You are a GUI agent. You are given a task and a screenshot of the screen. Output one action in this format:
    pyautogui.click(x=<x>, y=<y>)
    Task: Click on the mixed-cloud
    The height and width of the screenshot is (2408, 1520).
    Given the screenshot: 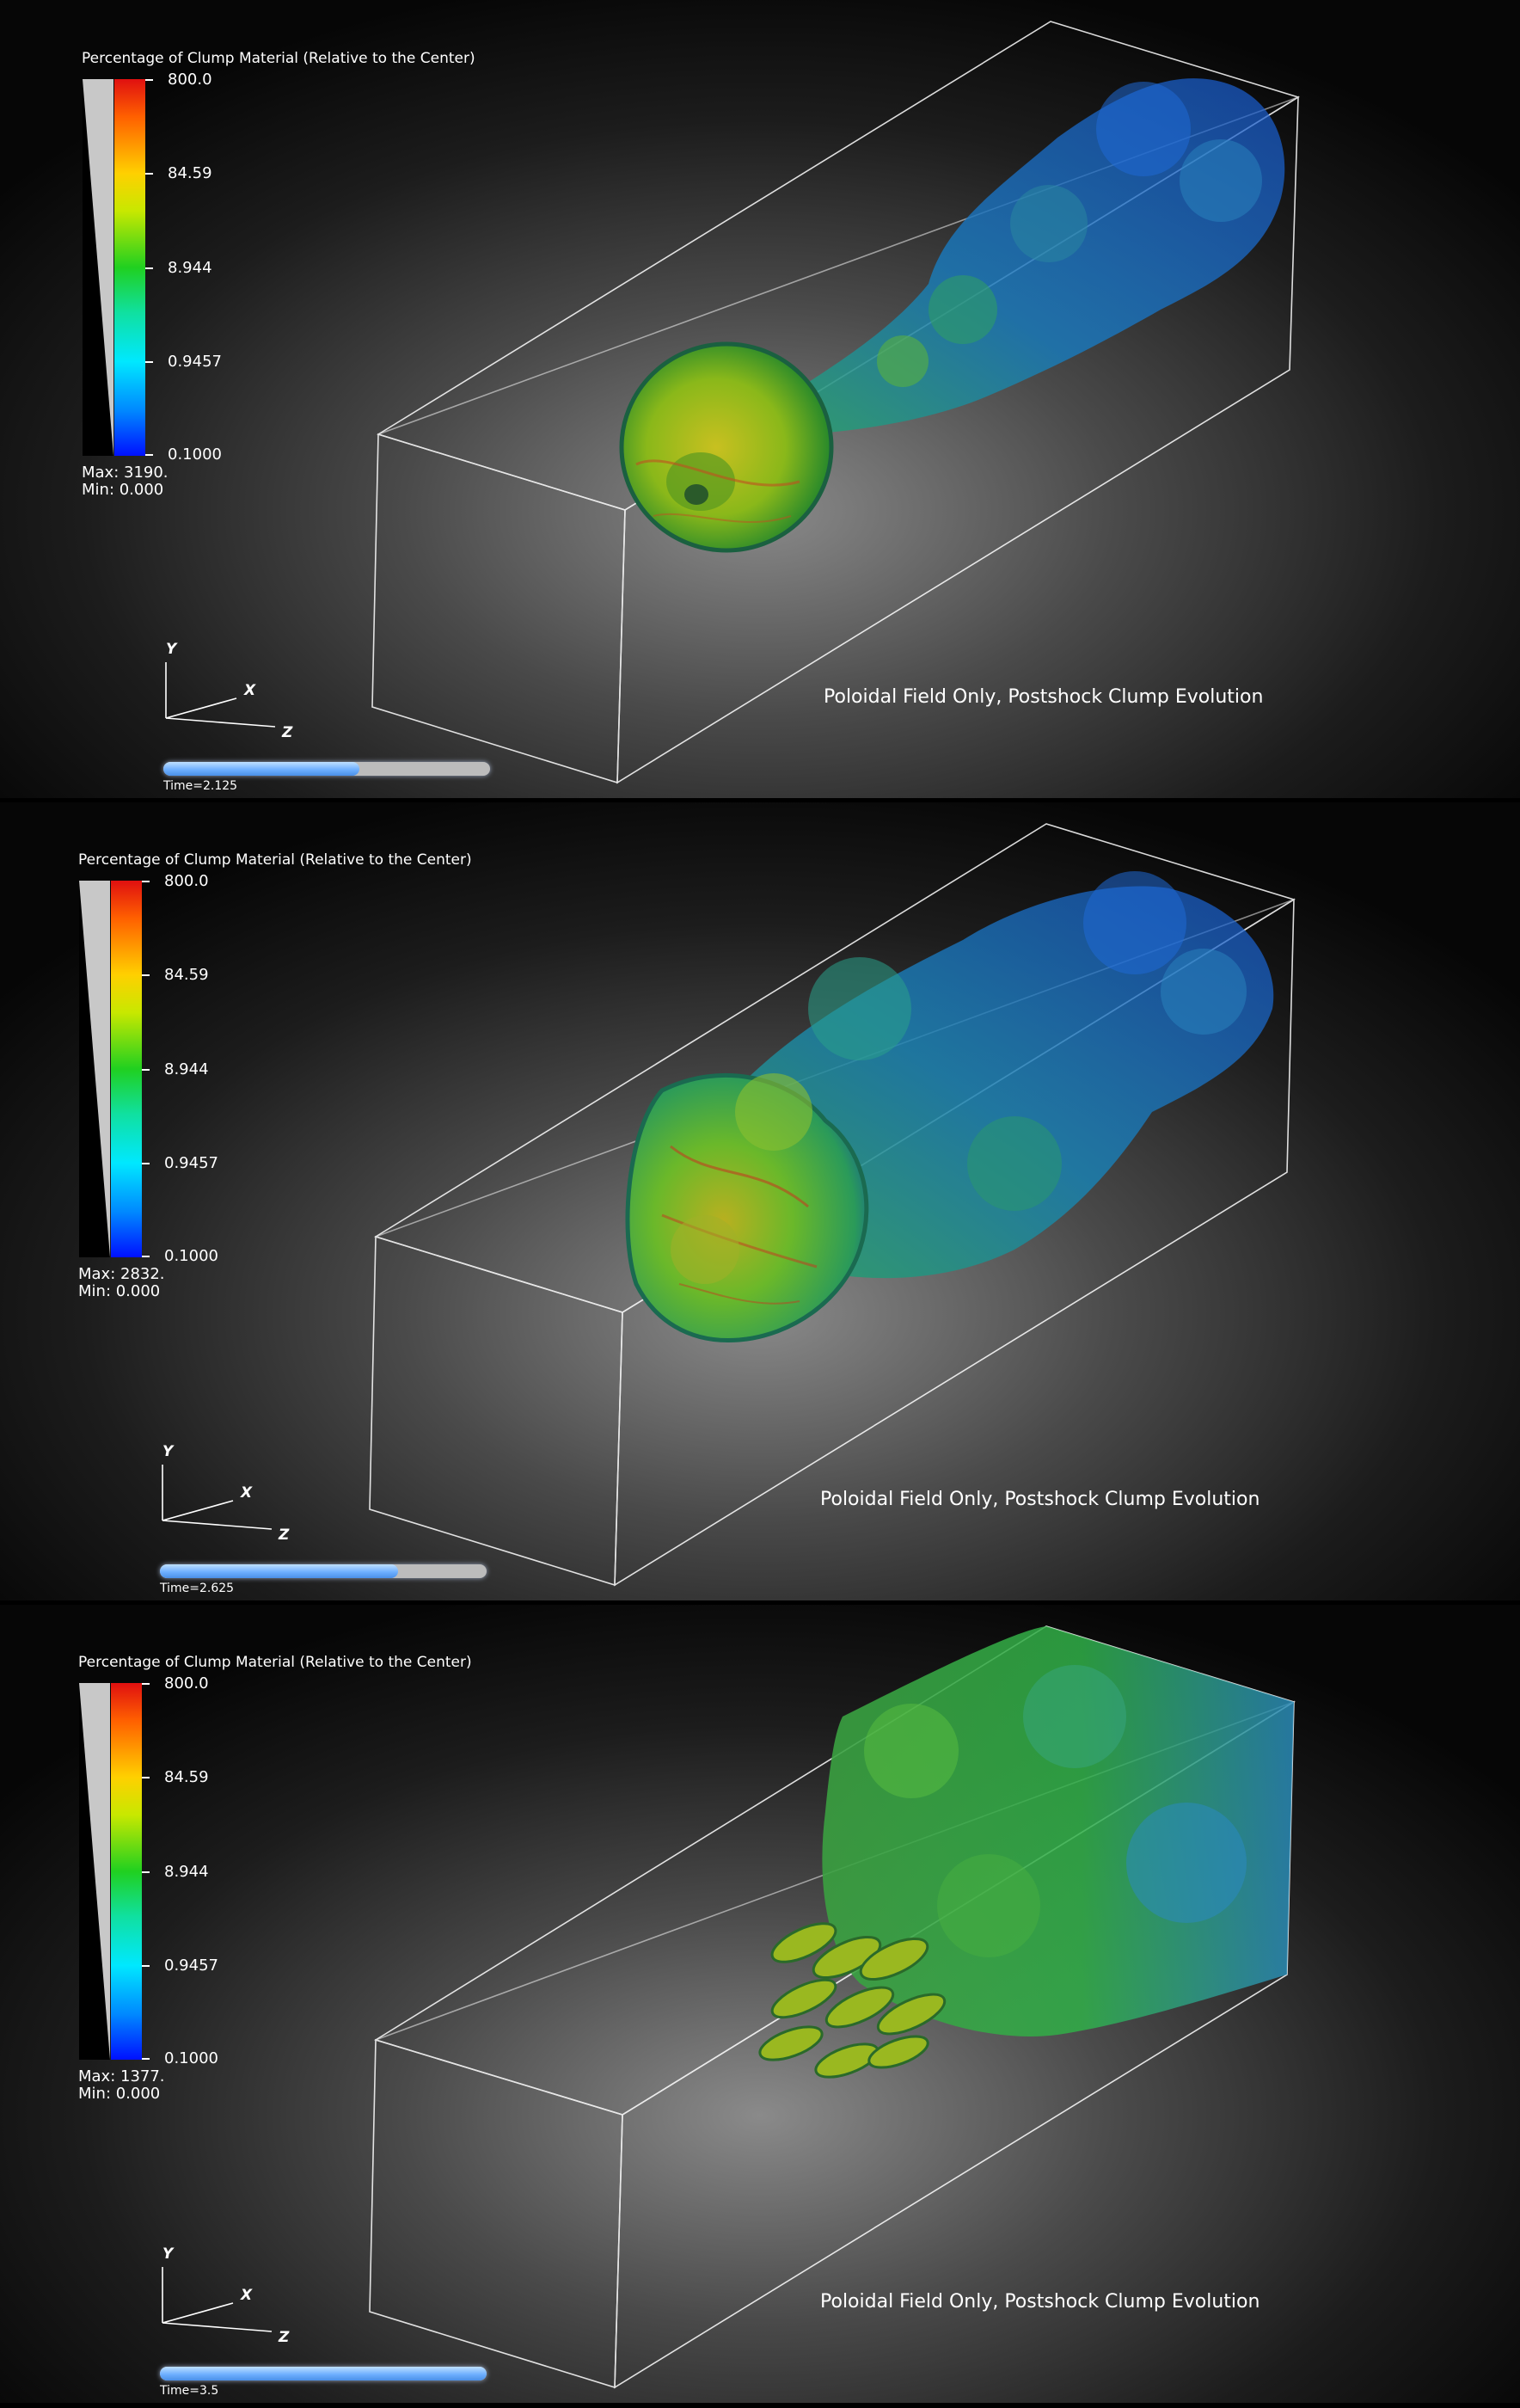 What is the action you would take?
    pyautogui.click(x=1058, y=1831)
    